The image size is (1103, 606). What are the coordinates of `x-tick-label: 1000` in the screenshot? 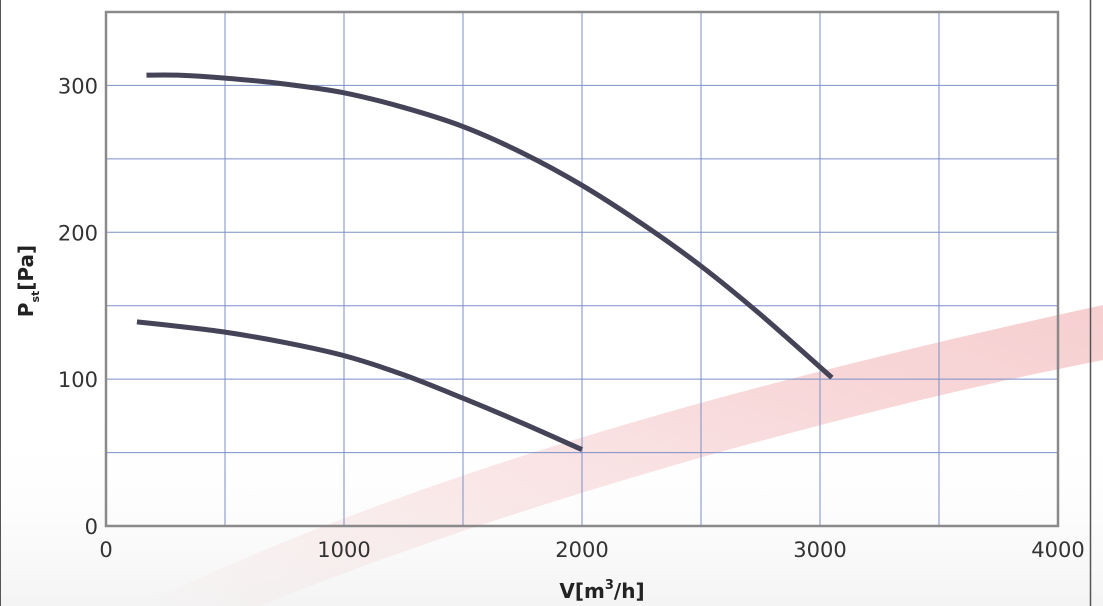 It's located at (343, 550).